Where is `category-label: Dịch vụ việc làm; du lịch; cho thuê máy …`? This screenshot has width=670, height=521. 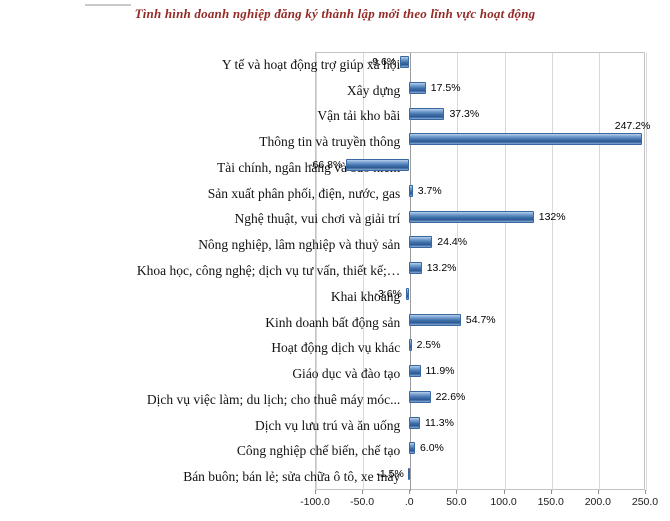
category-label: Dịch vụ việc làm; du lịch; cho thuê máy … is located at coordinates (273, 399).